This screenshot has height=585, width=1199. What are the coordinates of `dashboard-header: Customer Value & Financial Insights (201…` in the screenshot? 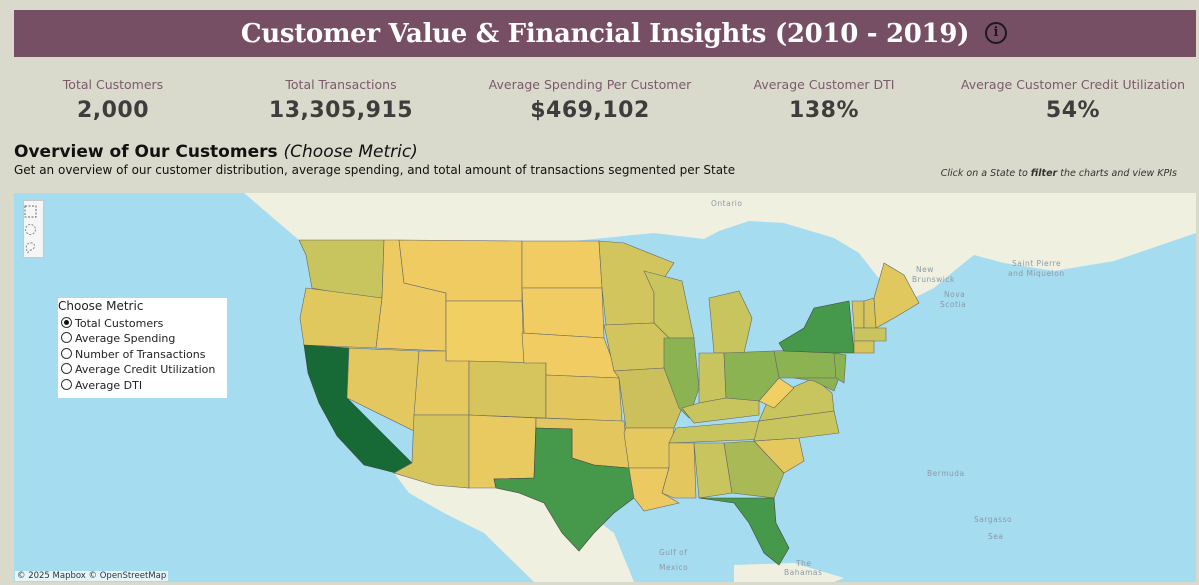 It's located at (605, 33).